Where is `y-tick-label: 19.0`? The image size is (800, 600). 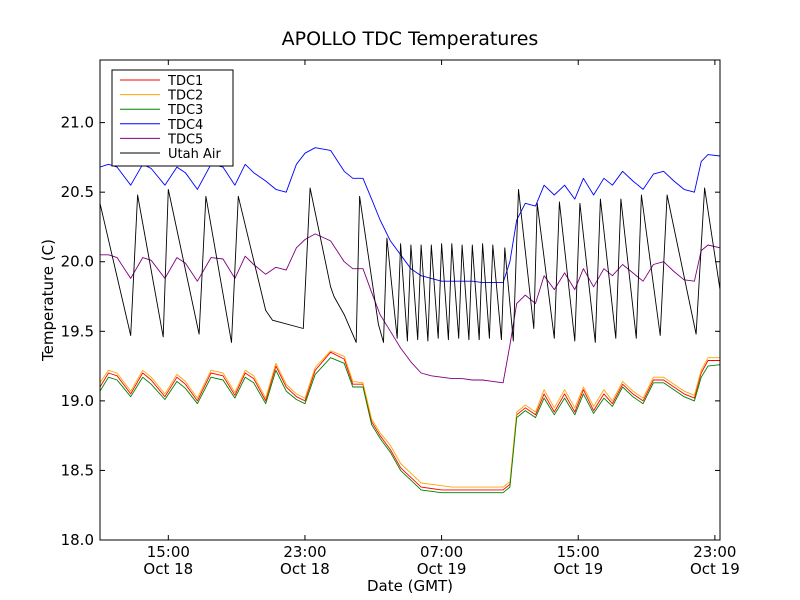
y-tick-label: 19.0 is located at coordinates (77, 401).